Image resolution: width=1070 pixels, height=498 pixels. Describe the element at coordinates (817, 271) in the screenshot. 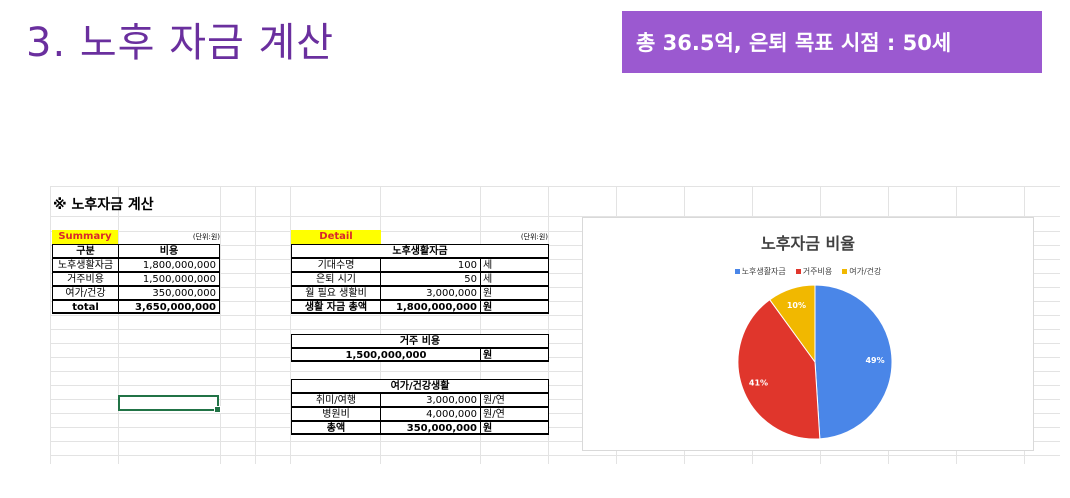

I see `legend-label: 거주비용` at that location.